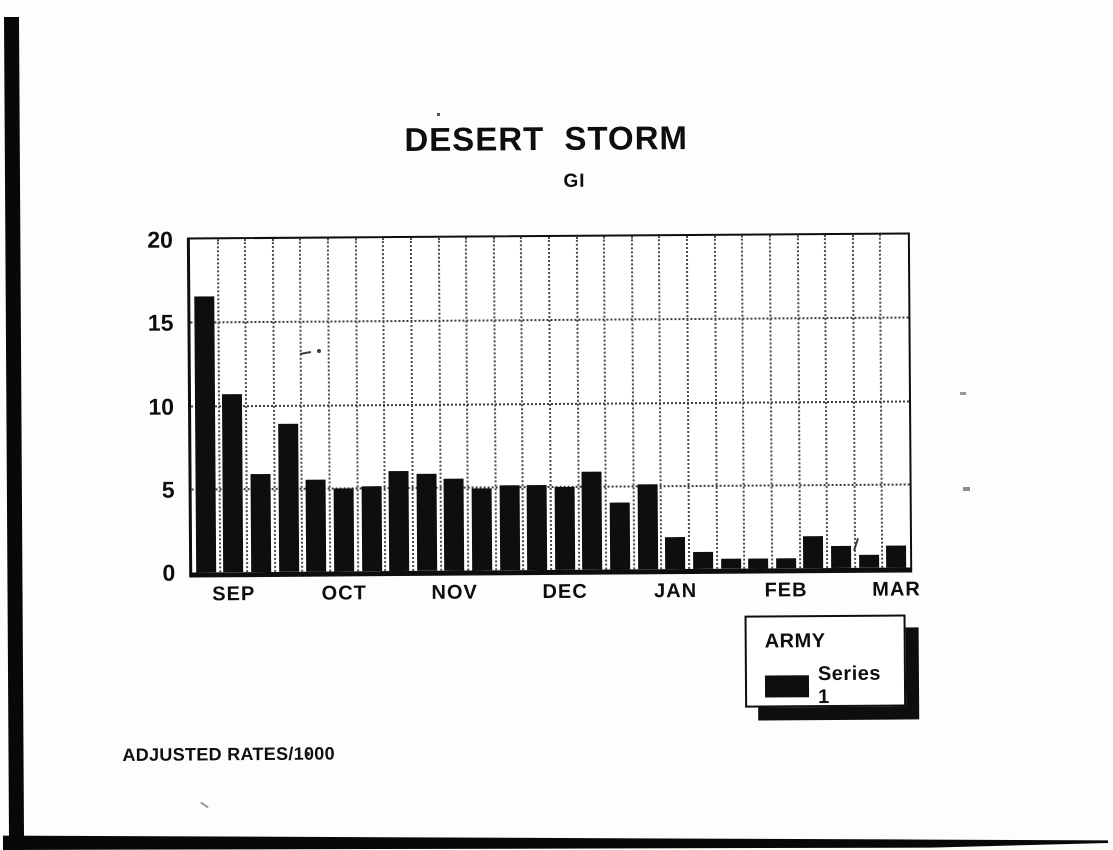 Image resolution: width=1113 pixels, height=850 pixels. Describe the element at coordinates (786, 590) in the screenshot. I see `x-tick-label-feb: FEB` at that location.